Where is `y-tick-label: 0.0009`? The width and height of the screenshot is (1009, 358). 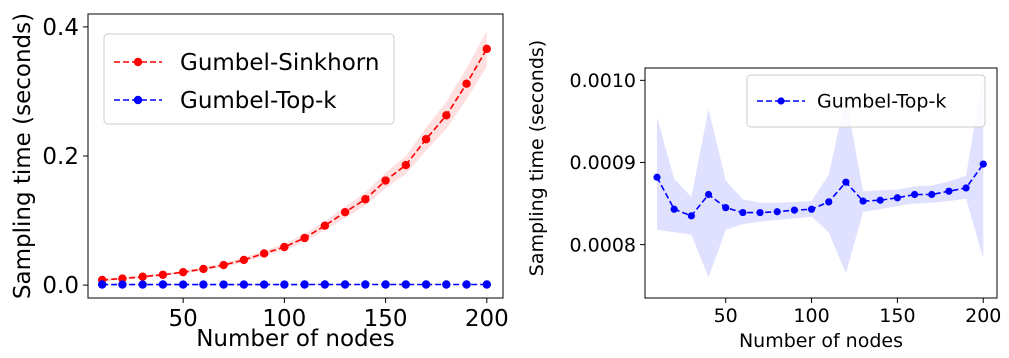
y-tick-label: 0.0009 is located at coordinates (603, 163).